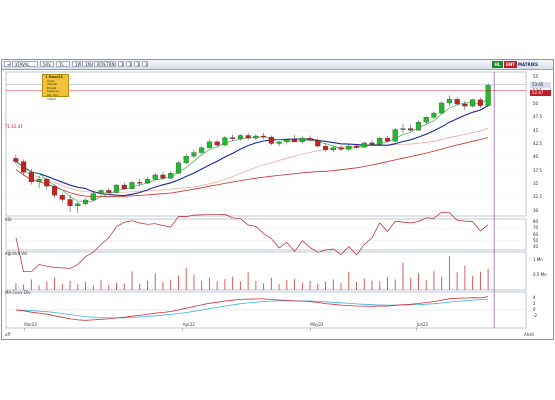 This screenshot has width=555, height=400. What do you see at coordinates (497, 64) in the screenshot?
I see `hl-tag: HL` at bounding box center [497, 64].